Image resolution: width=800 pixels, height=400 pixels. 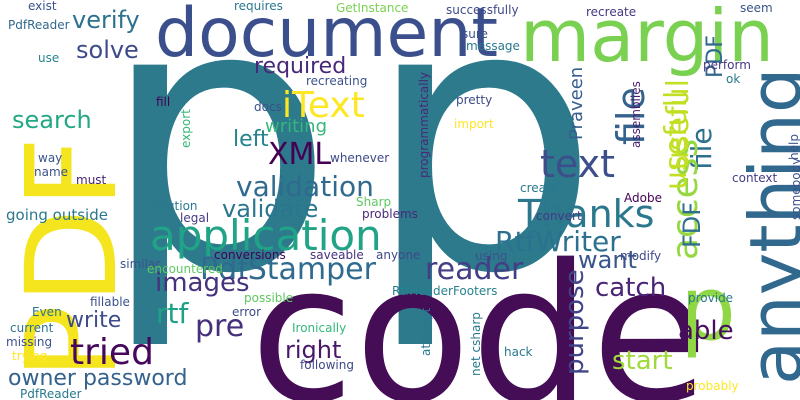 I want to click on word-error: error, so click(x=246, y=312).